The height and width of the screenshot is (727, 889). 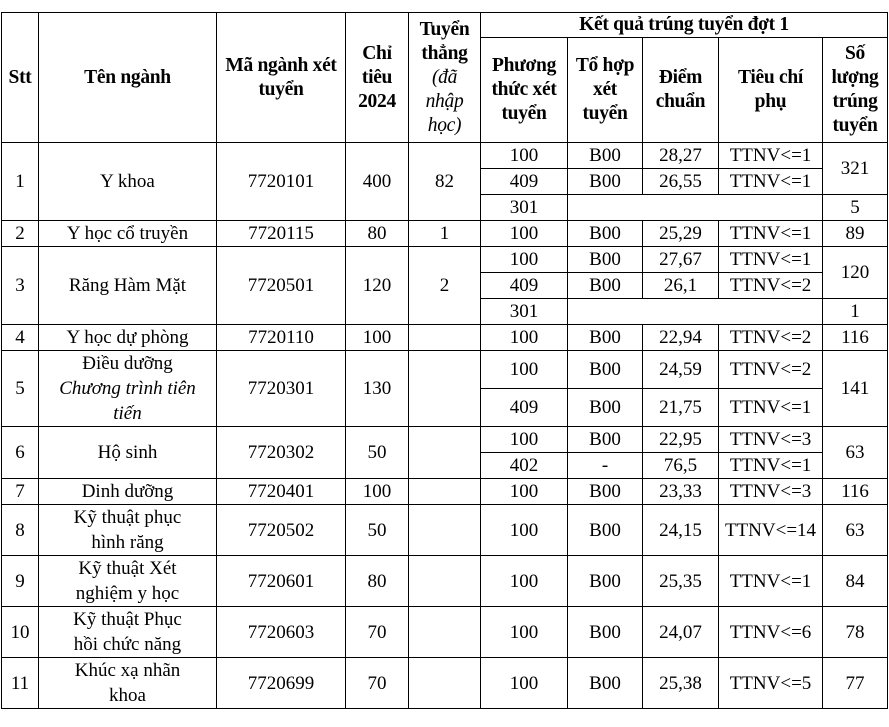 What do you see at coordinates (20, 285) in the screenshot?
I see `stt-cell: 3` at bounding box center [20, 285].